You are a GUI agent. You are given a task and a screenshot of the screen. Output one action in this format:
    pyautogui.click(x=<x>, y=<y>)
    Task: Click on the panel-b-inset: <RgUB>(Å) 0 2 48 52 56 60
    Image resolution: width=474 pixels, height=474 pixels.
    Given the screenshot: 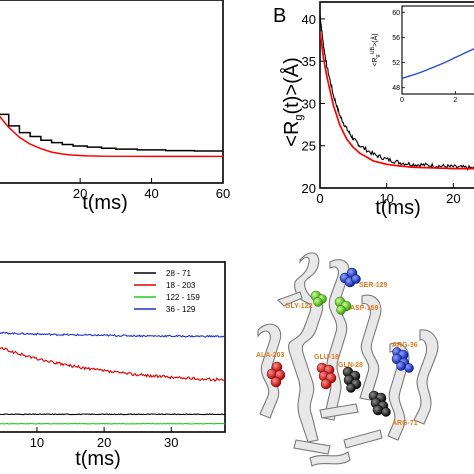 What is the action you would take?
    pyautogui.click(x=422, y=54)
    